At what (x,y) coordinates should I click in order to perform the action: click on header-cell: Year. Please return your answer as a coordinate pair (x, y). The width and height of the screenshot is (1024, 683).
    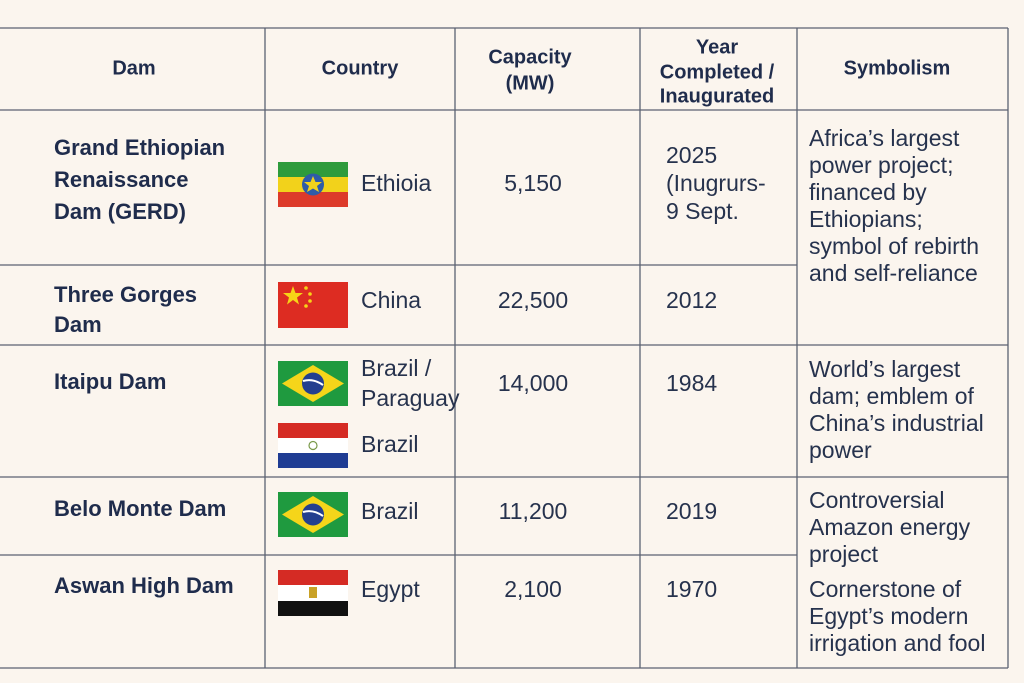
    Looking at the image, I should click on (717, 47).